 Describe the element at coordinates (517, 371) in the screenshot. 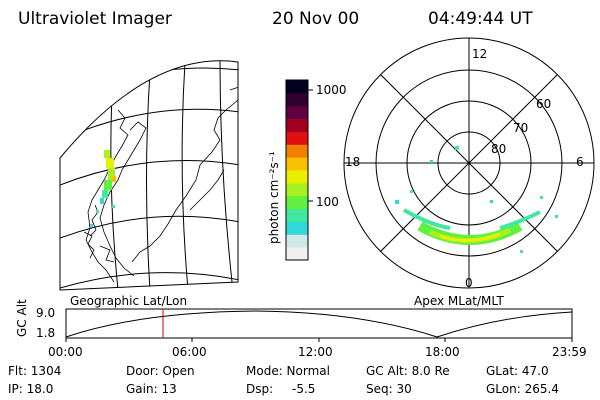

I see `geographic-latitude: GLat: 47.0` at that location.